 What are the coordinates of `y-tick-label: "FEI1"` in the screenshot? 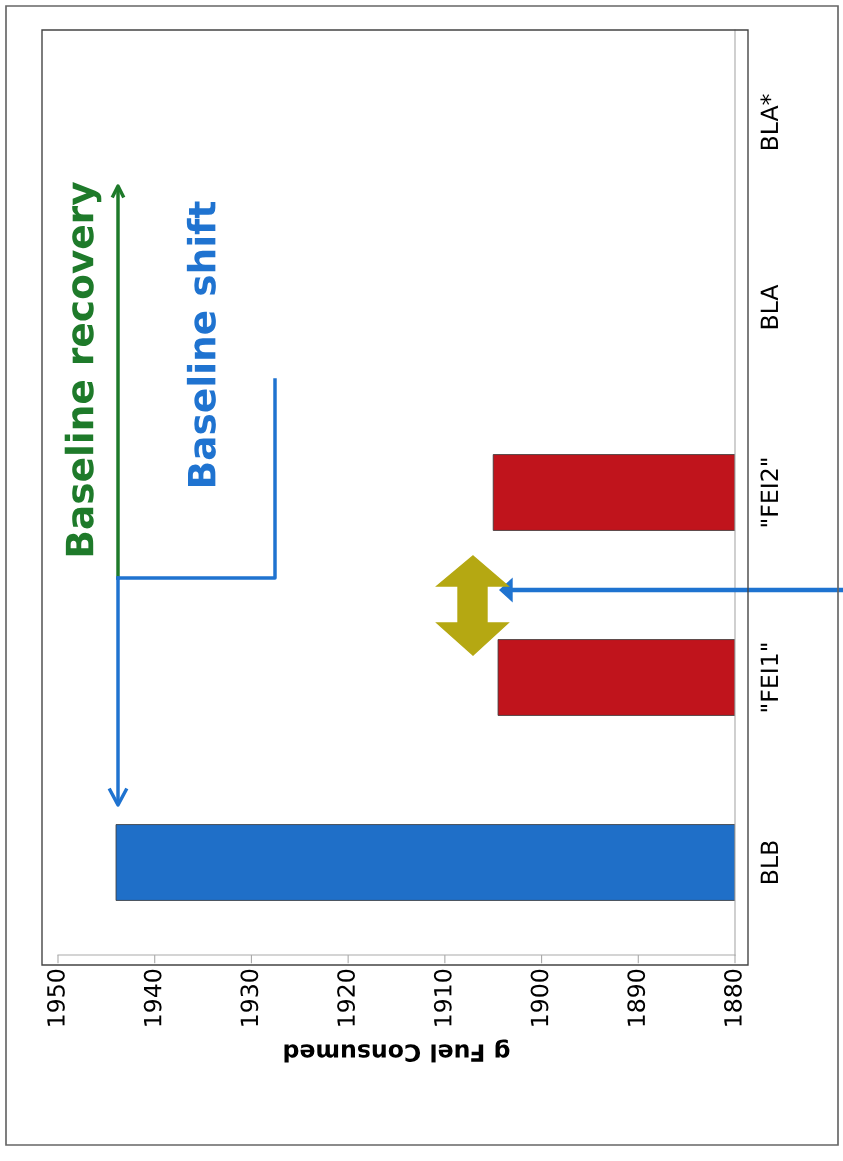 It's located at (769, 677).